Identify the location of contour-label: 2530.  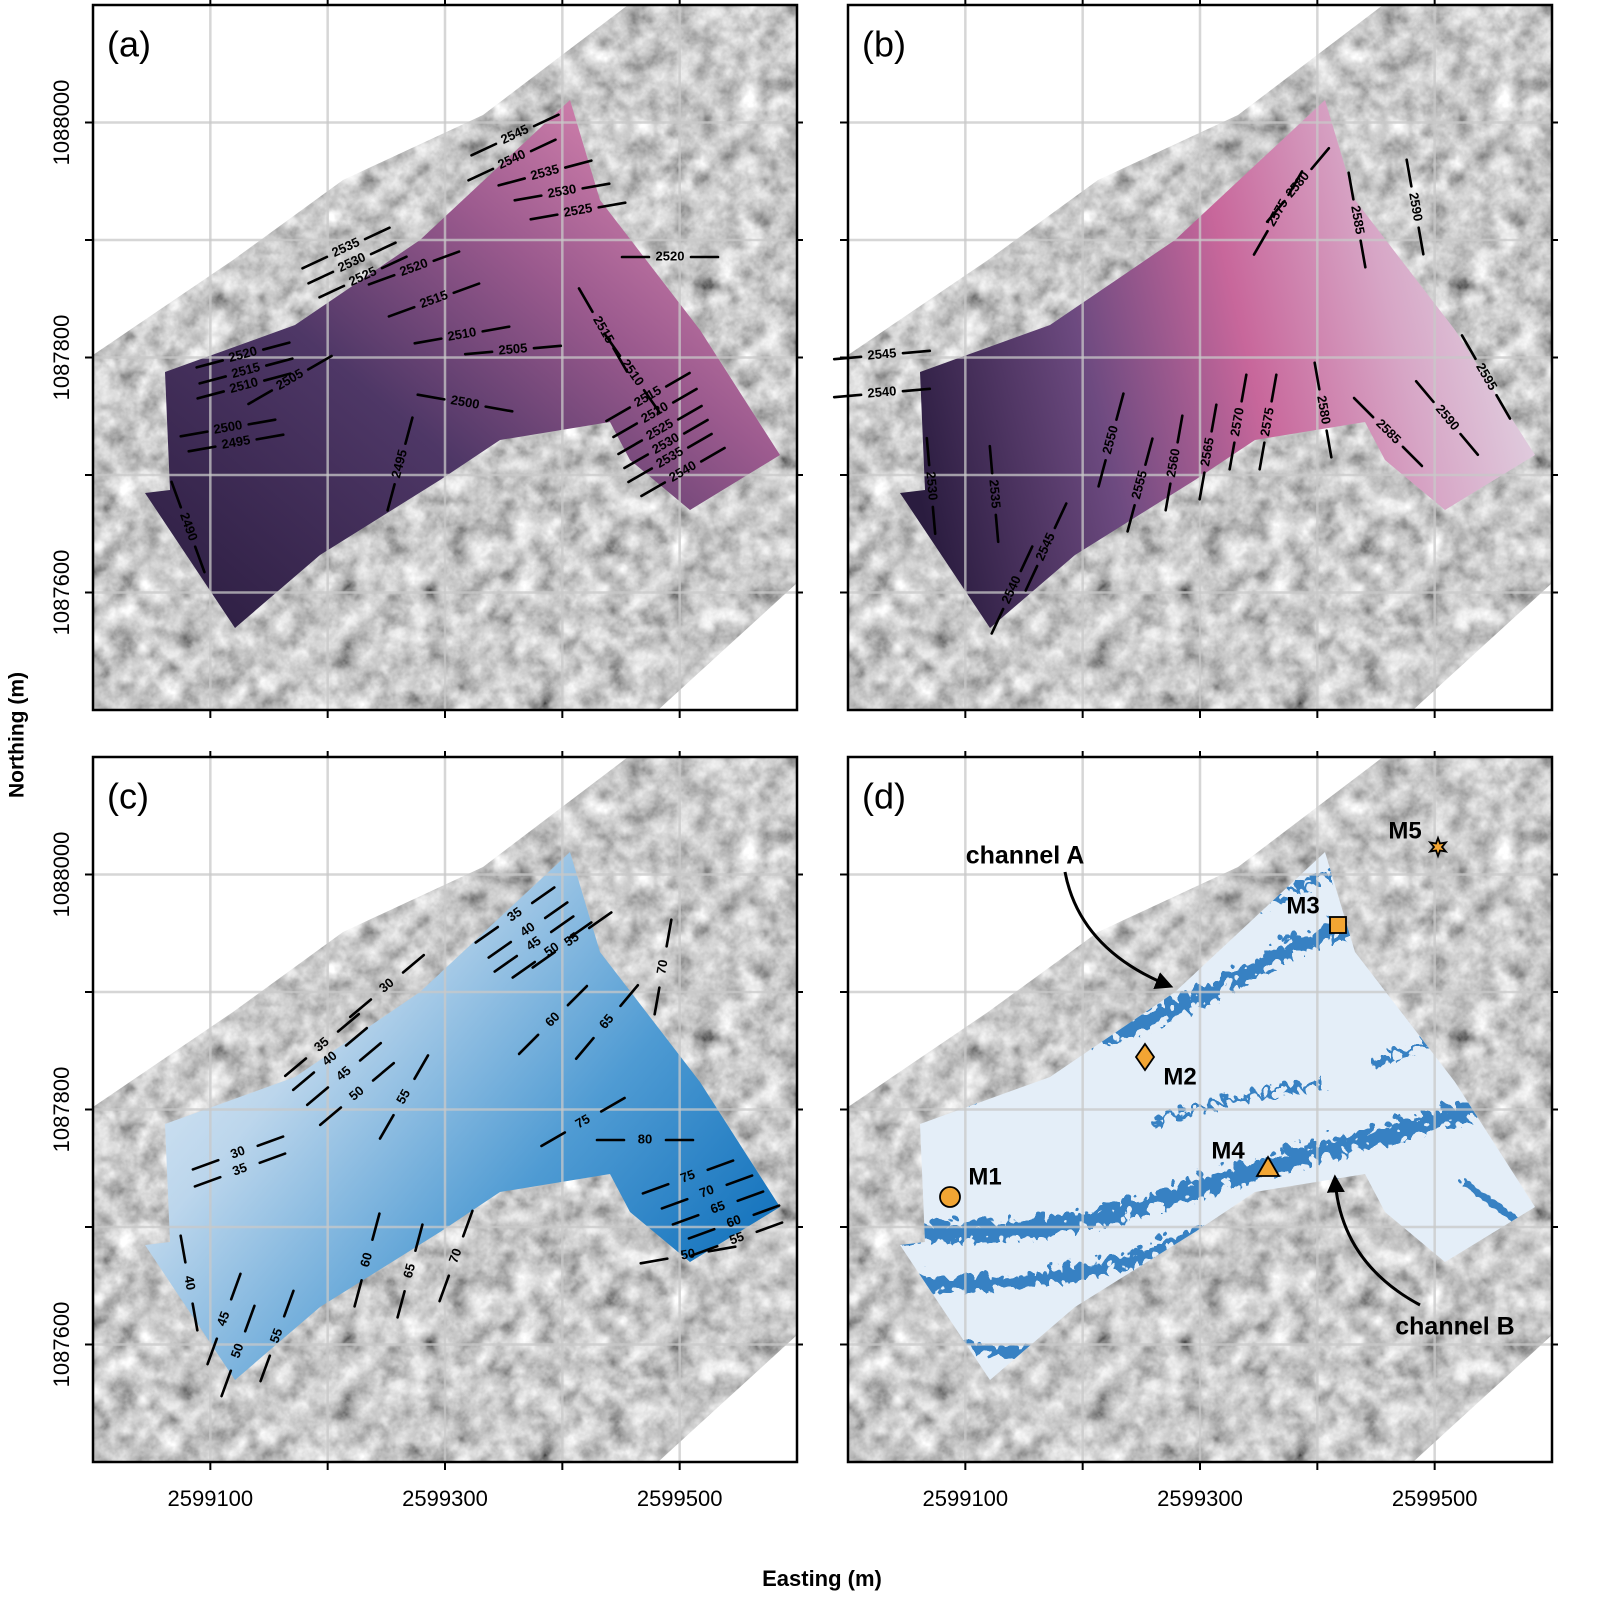
(931, 486).